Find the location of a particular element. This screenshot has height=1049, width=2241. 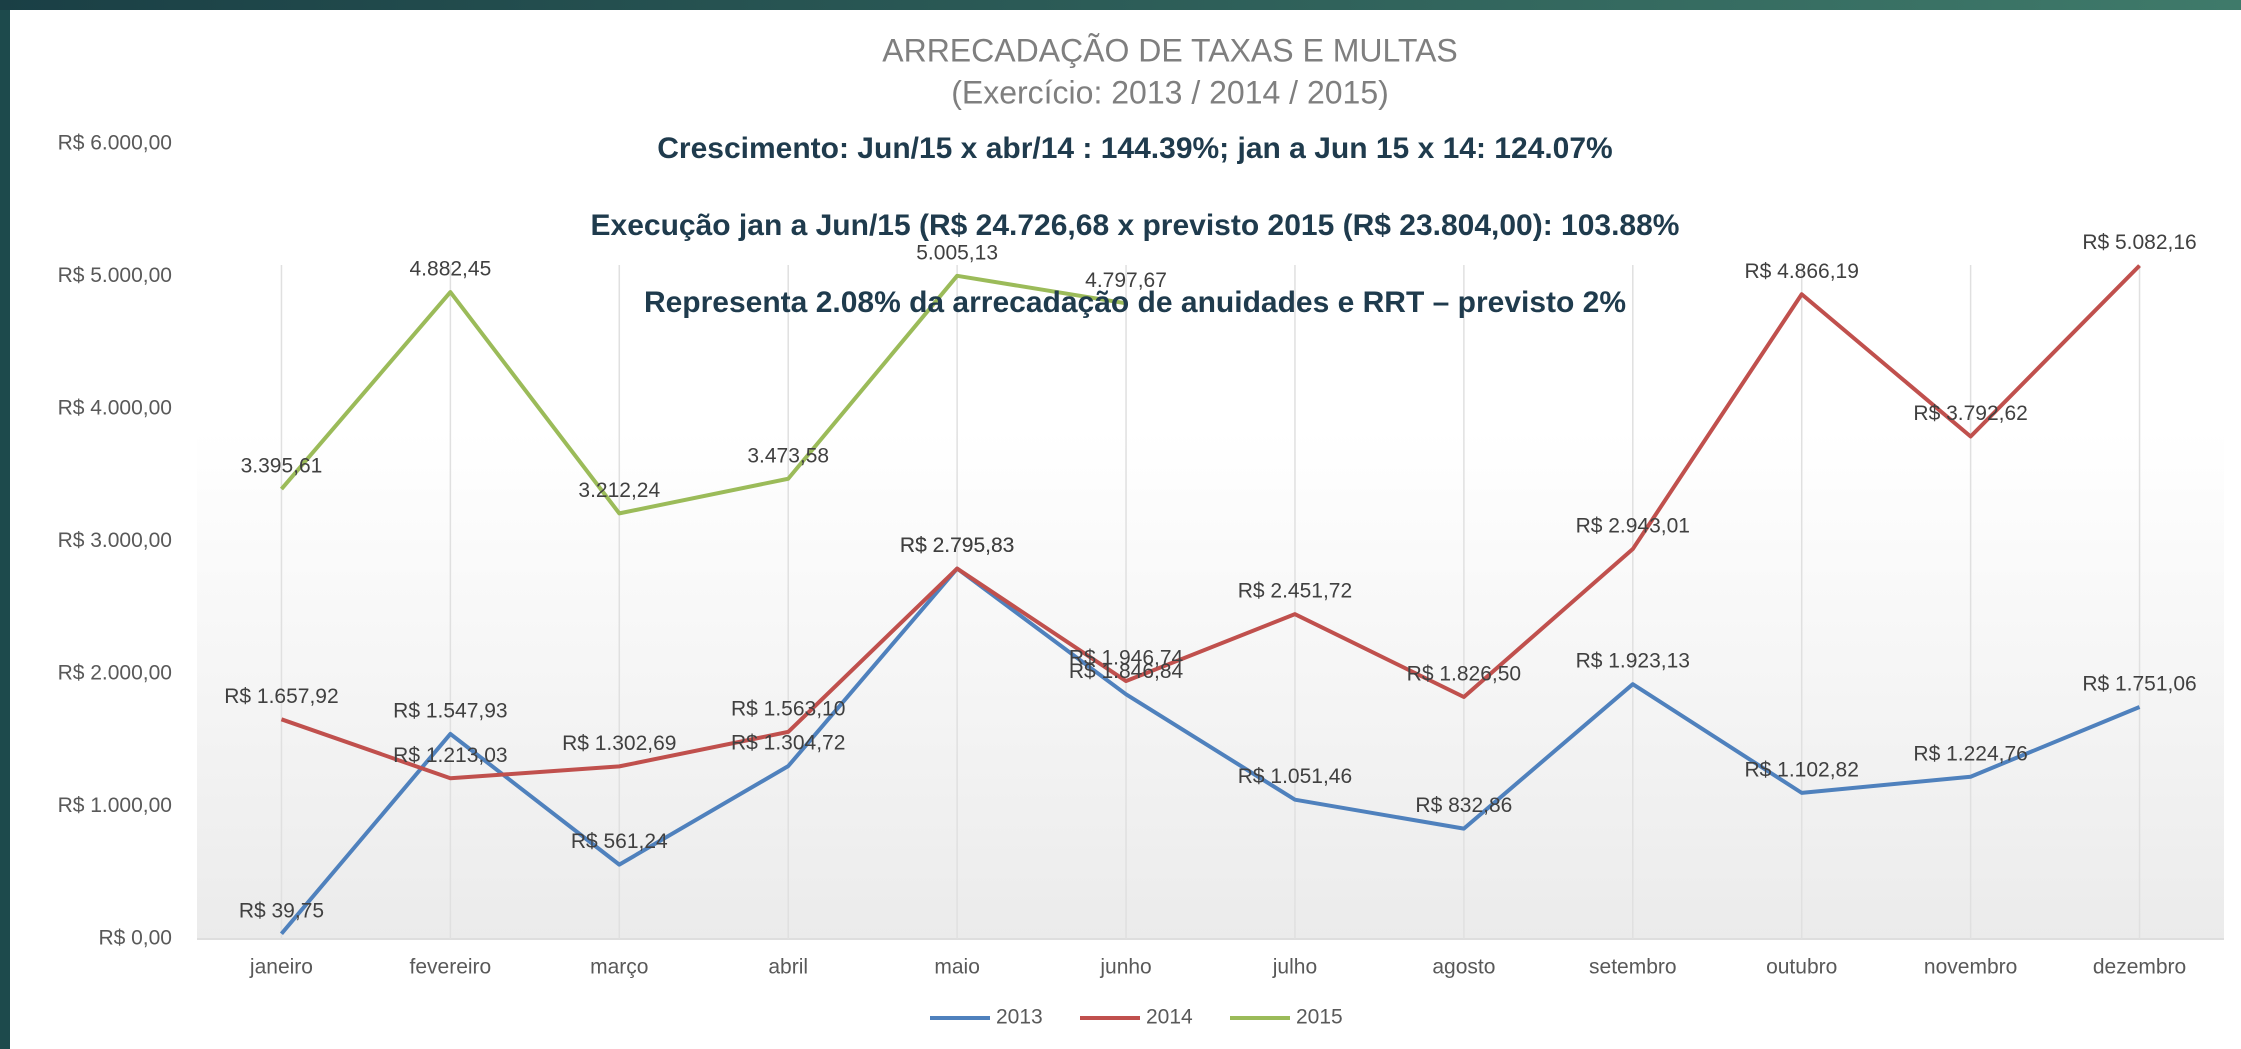

value-label: 3.212,24 is located at coordinates (619, 490).